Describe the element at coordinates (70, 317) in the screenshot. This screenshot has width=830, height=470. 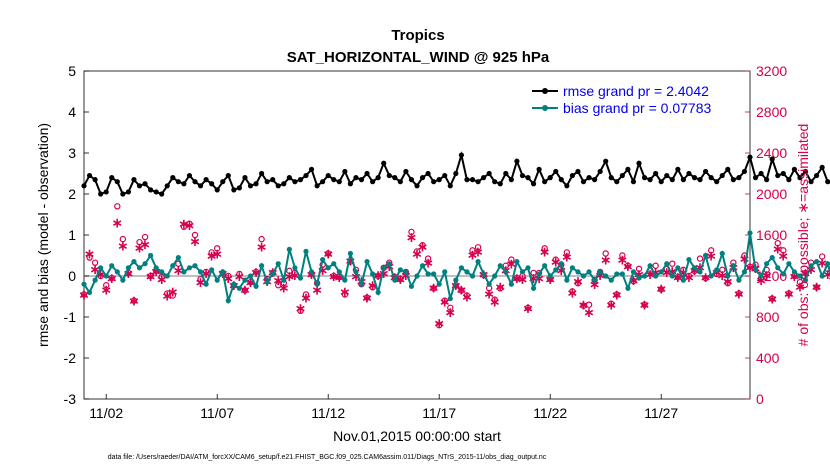
I see `y-left-tick-label: -1` at that location.